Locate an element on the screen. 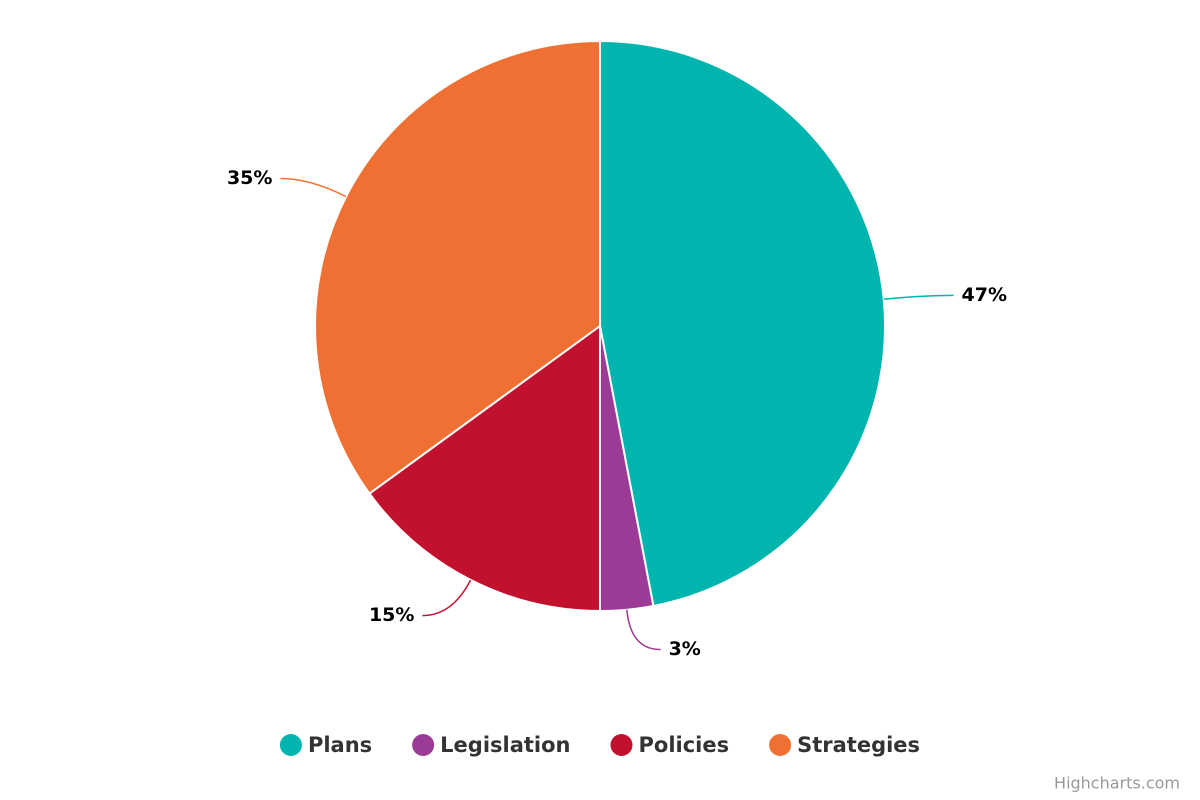 The height and width of the screenshot is (800, 1200). data-label: 35% is located at coordinates (249, 178).